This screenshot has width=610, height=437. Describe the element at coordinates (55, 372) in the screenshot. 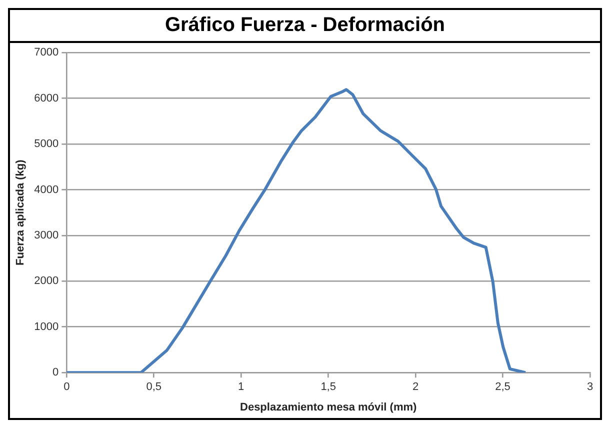

I see `y-tick-label: 0` at that location.